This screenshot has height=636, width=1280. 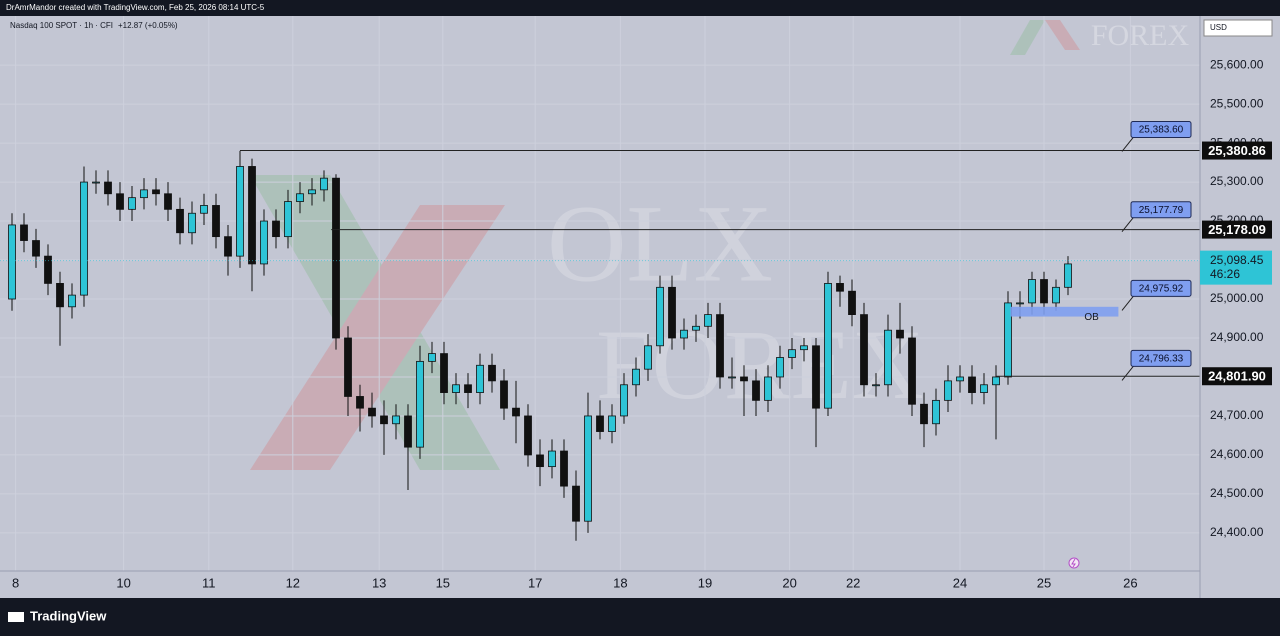 I want to click on event-icon-bolt, so click(x=1073, y=563).